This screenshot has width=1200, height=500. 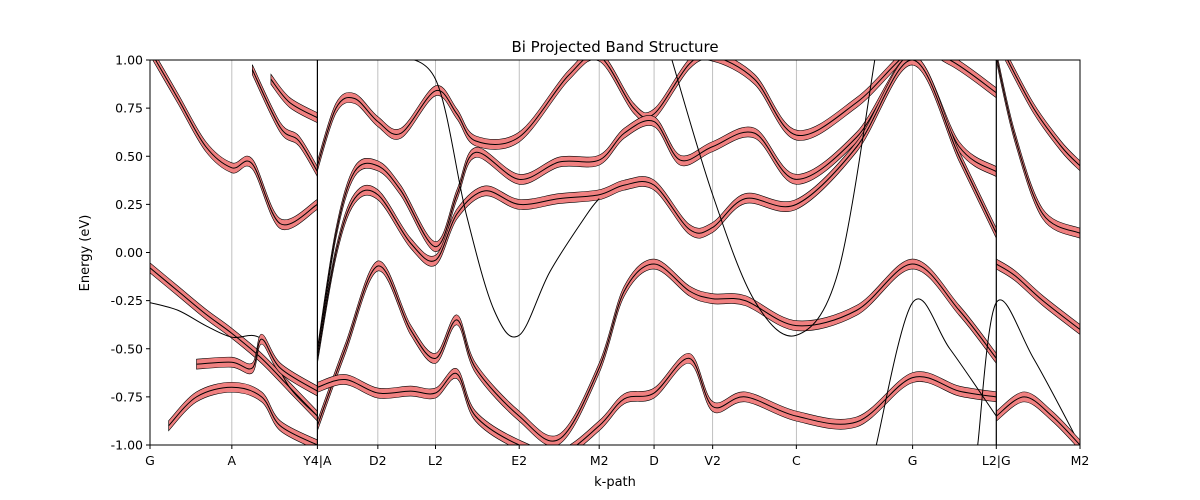 I want to click on x-tick-label: L2|G, so click(x=996, y=460).